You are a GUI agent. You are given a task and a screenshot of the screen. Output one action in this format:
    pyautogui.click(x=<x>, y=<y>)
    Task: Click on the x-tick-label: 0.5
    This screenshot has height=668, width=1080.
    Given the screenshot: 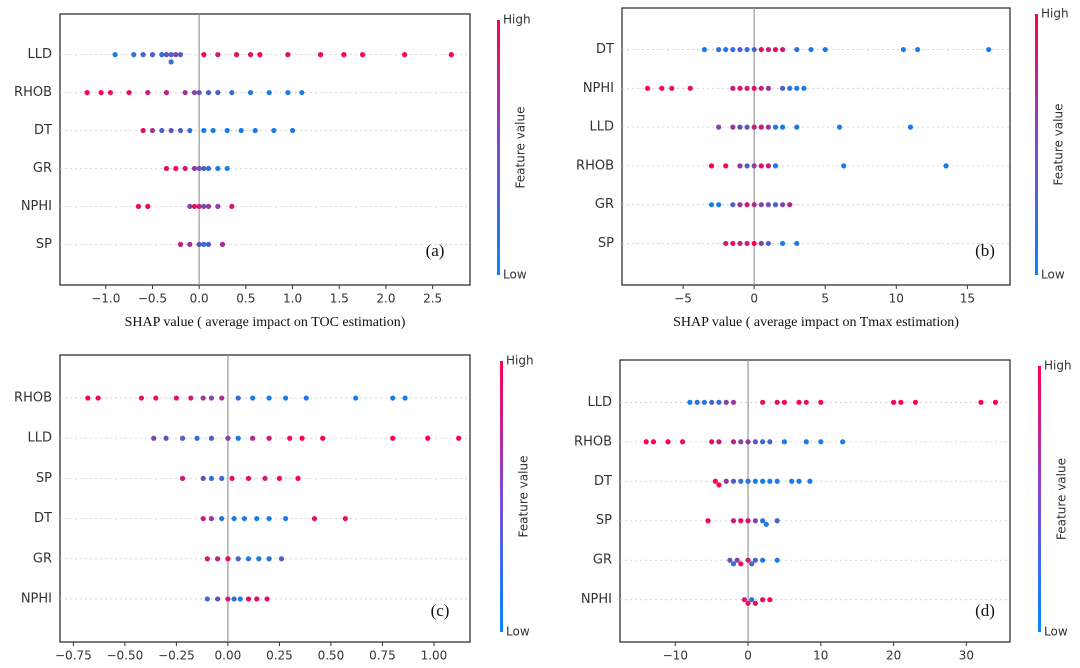 What is the action you would take?
    pyautogui.click(x=245, y=299)
    